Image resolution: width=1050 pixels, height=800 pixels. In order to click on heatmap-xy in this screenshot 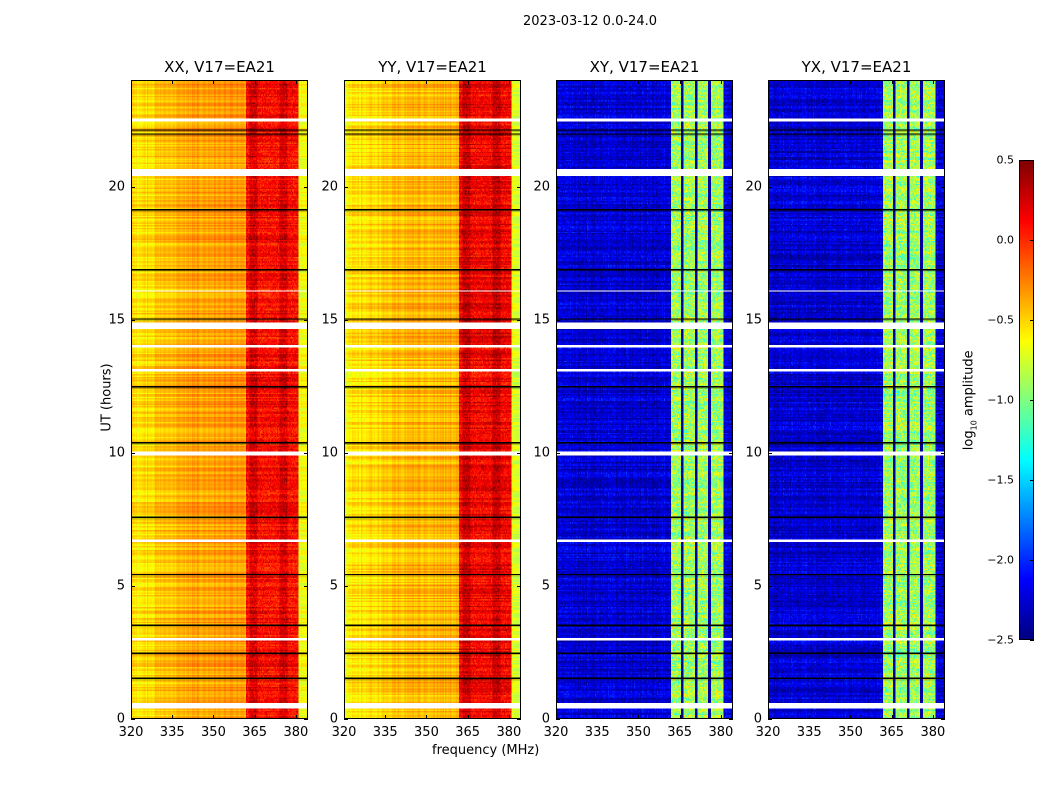, I will do `click(644, 399)`.